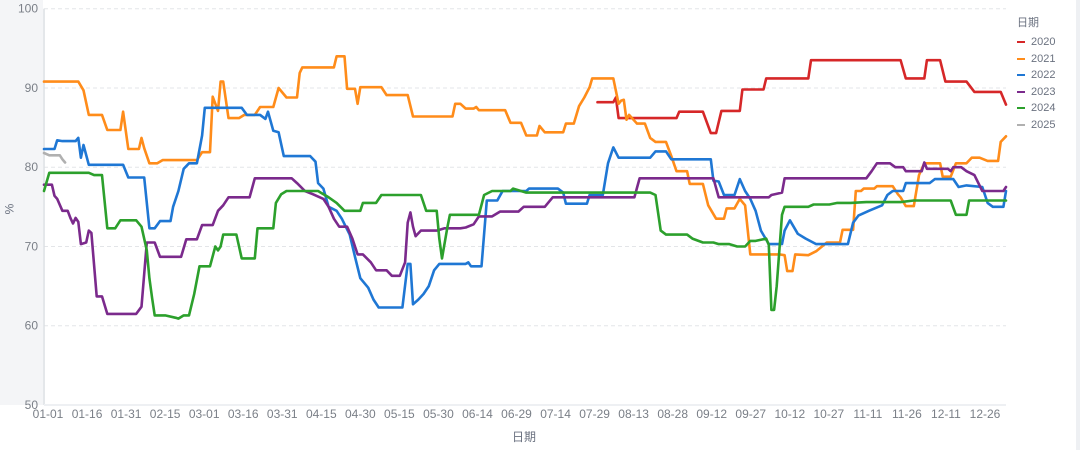 The height and width of the screenshot is (450, 1080). What do you see at coordinates (32, 88) in the screenshot?
I see `y-tick-label: 90` at bounding box center [32, 88].